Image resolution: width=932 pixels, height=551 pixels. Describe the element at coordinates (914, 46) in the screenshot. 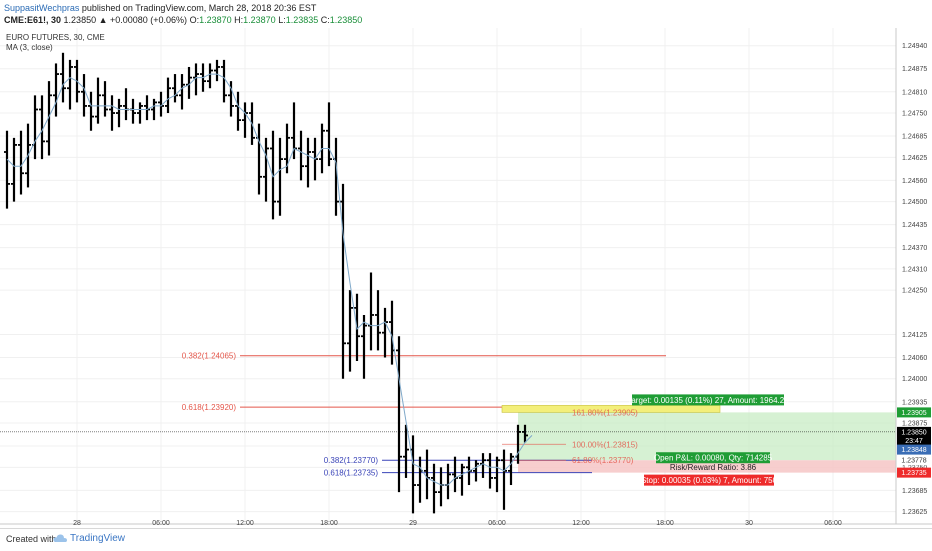

I see `y-tick-label: 1.24940` at that location.